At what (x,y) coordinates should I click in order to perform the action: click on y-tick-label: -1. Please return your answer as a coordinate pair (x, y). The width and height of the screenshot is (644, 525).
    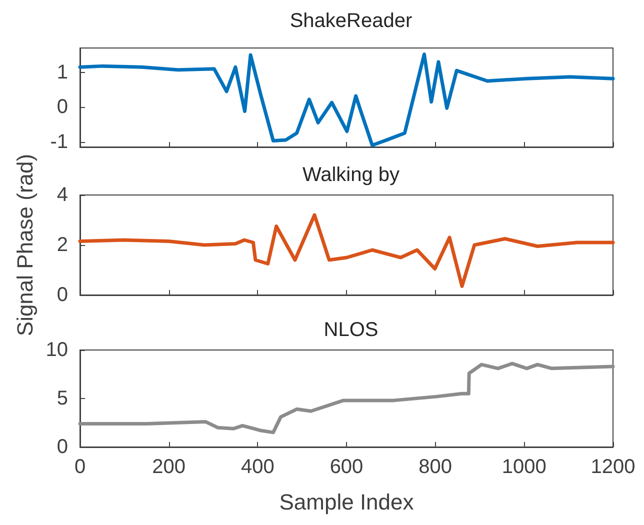
    Looking at the image, I should click on (59, 141).